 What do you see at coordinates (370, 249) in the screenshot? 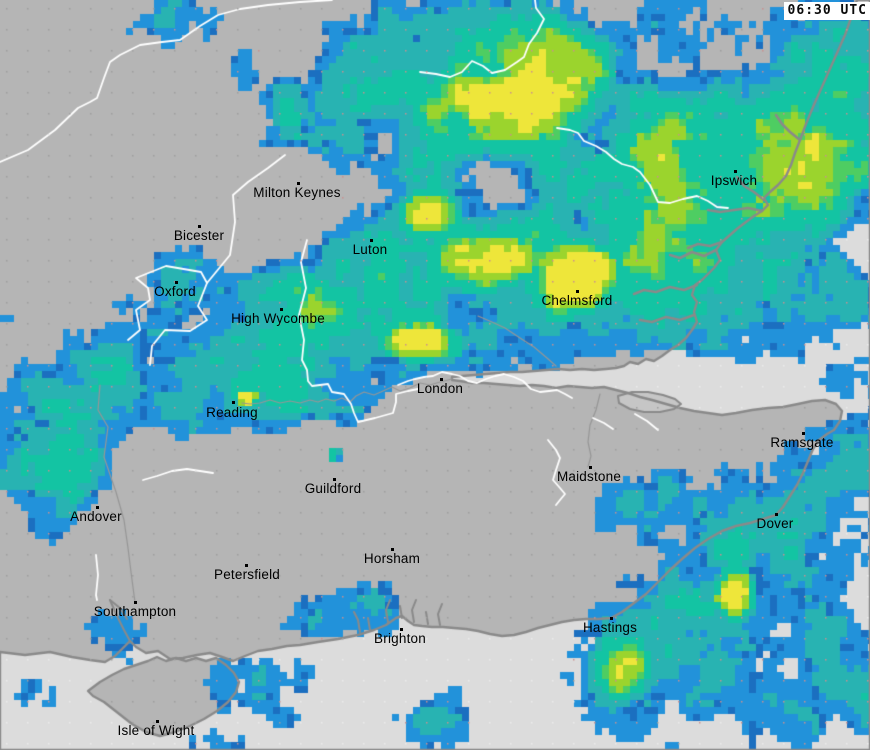
I see `city-label: Luton` at bounding box center [370, 249].